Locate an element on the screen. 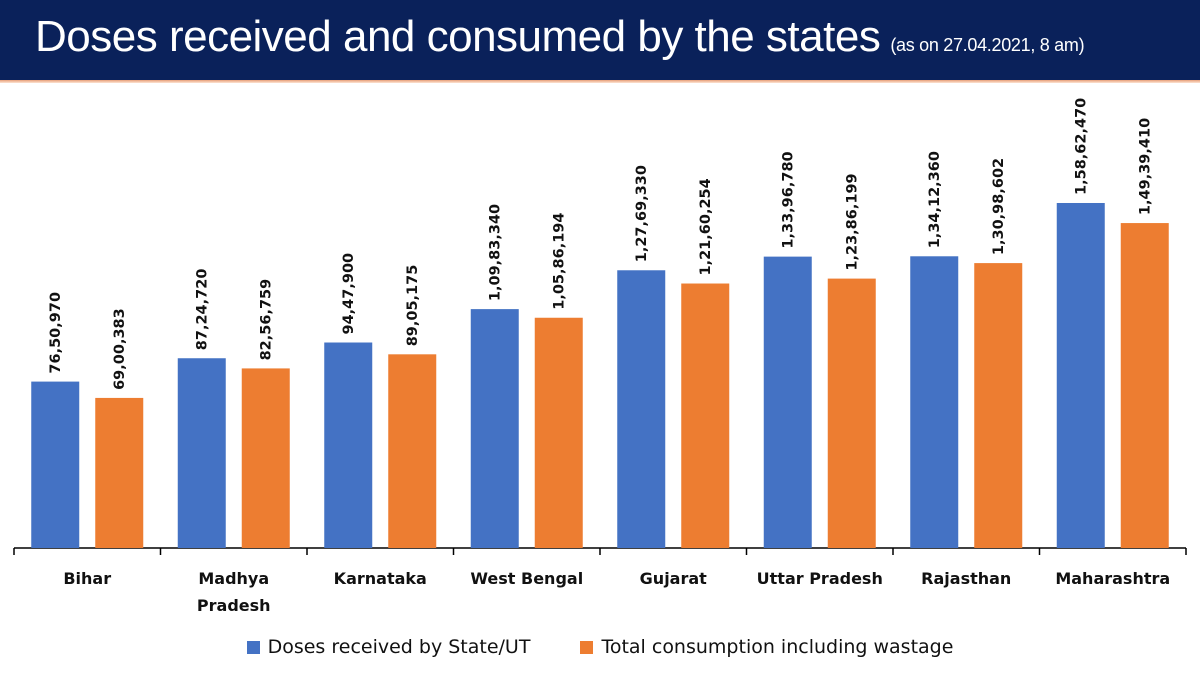 This screenshot has width=1200, height=675. header-divider is located at coordinates (600, 81).